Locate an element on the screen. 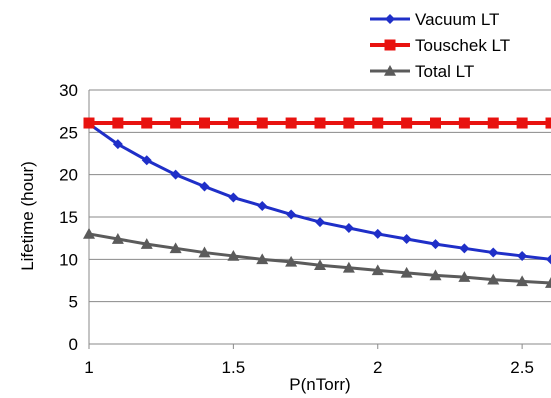 This screenshot has width=551, height=398. legend-label-touschek-lt: Touschek LT is located at coordinates (462, 45).